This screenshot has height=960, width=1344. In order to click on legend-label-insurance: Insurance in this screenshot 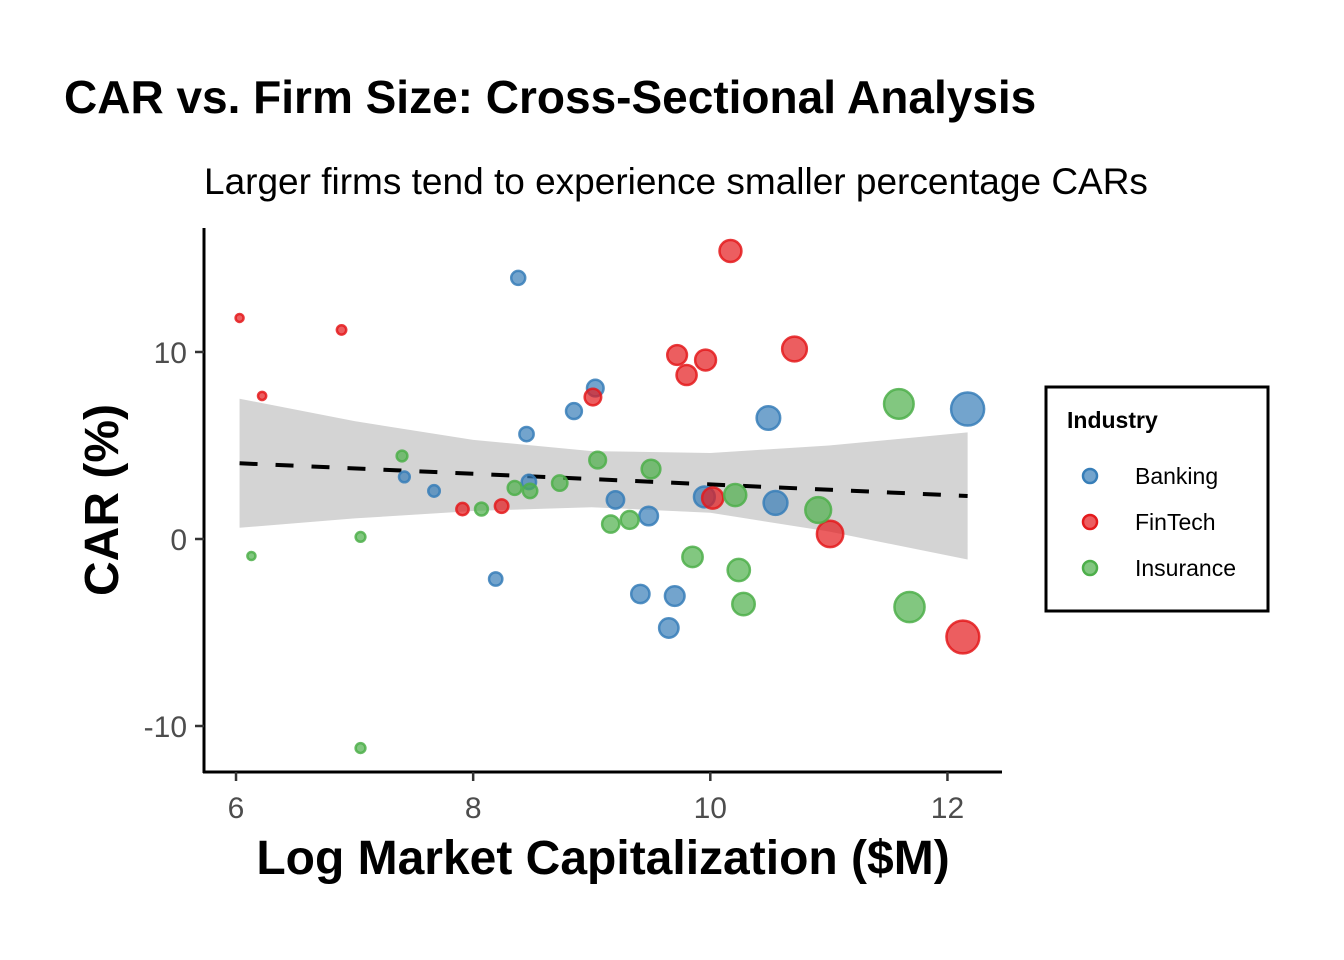, I will do `click(1185, 568)`.